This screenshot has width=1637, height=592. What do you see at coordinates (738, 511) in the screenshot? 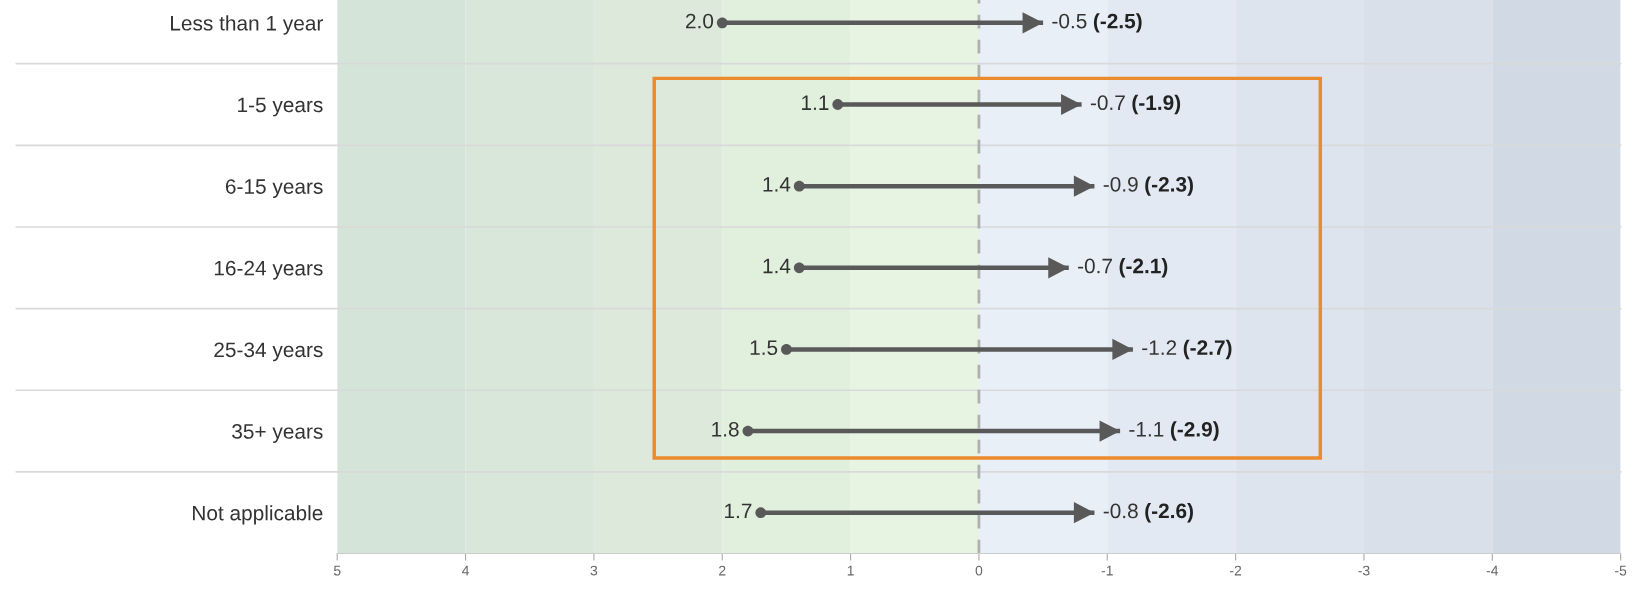
I see `annotation: 1.7` at bounding box center [738, 511].